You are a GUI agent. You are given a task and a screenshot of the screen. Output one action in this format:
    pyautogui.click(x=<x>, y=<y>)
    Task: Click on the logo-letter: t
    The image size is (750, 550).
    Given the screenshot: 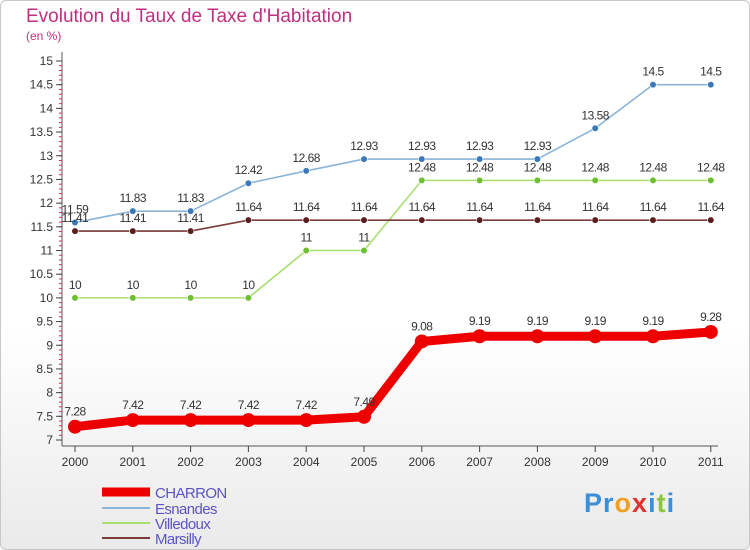 What is the action you would take?
    pyautogui.click(x=661, y=503)
    